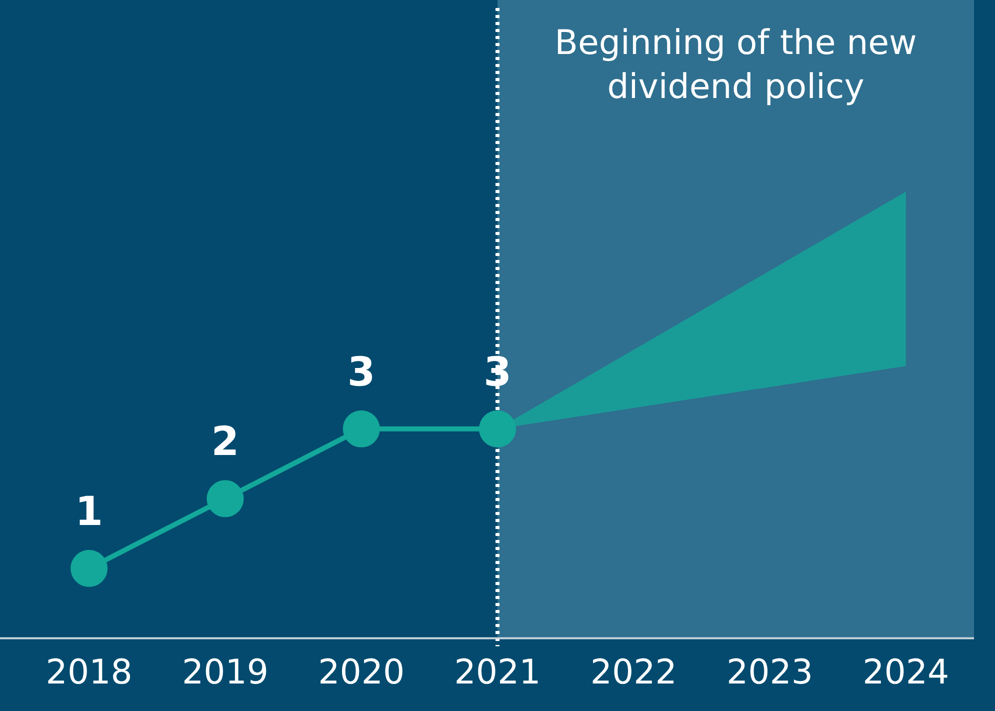 The image size is (995, 711). I want to click on x-tick-label: 2022, so click(633, 672).